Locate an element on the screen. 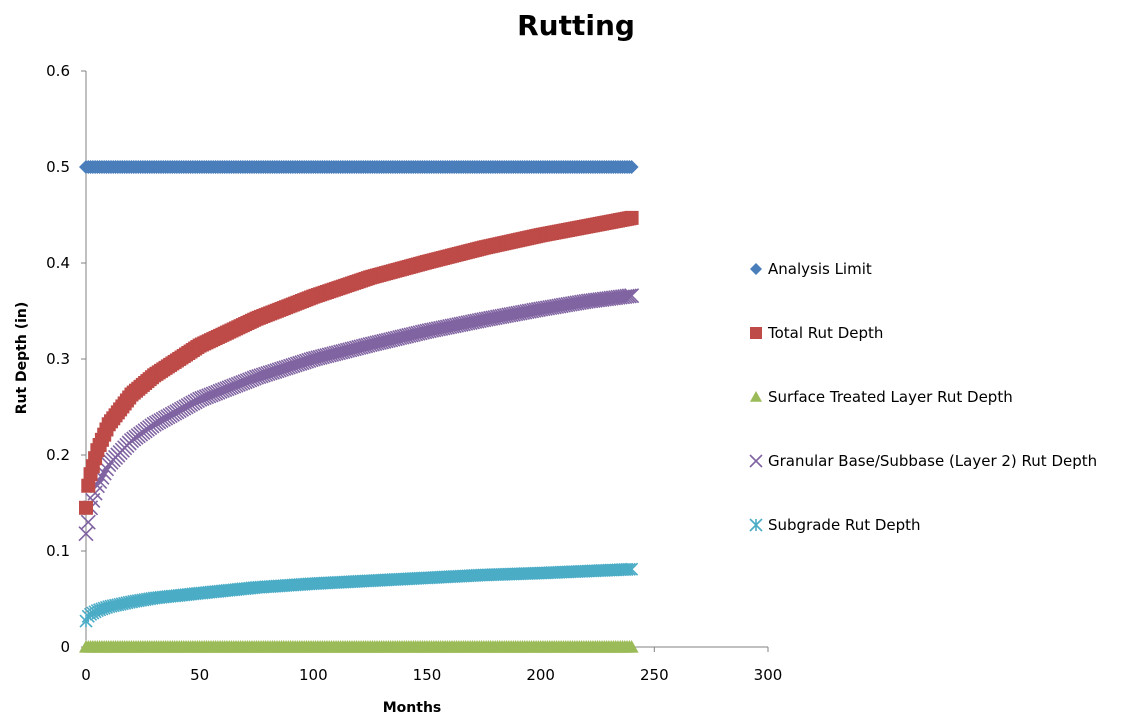 The width and height of the screenshot is (1144, 717). legend-label: Analysis Limit is located at coordinates (820, 269).